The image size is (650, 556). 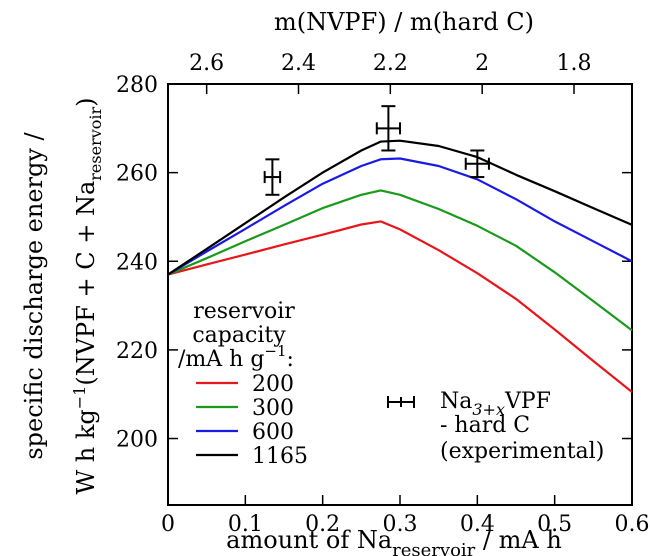 I want to click on x-tick-label: 0.1, so click(x=245, y=524).